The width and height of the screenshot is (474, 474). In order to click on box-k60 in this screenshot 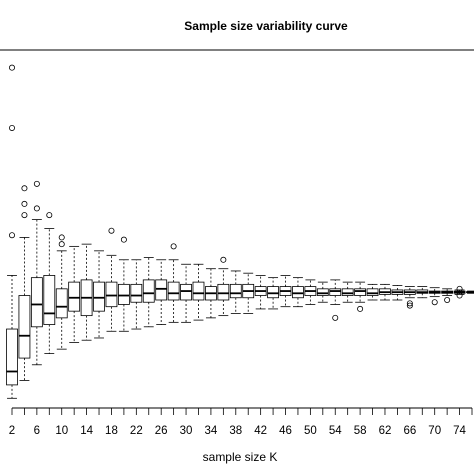, I will do `click(372, 292)`.